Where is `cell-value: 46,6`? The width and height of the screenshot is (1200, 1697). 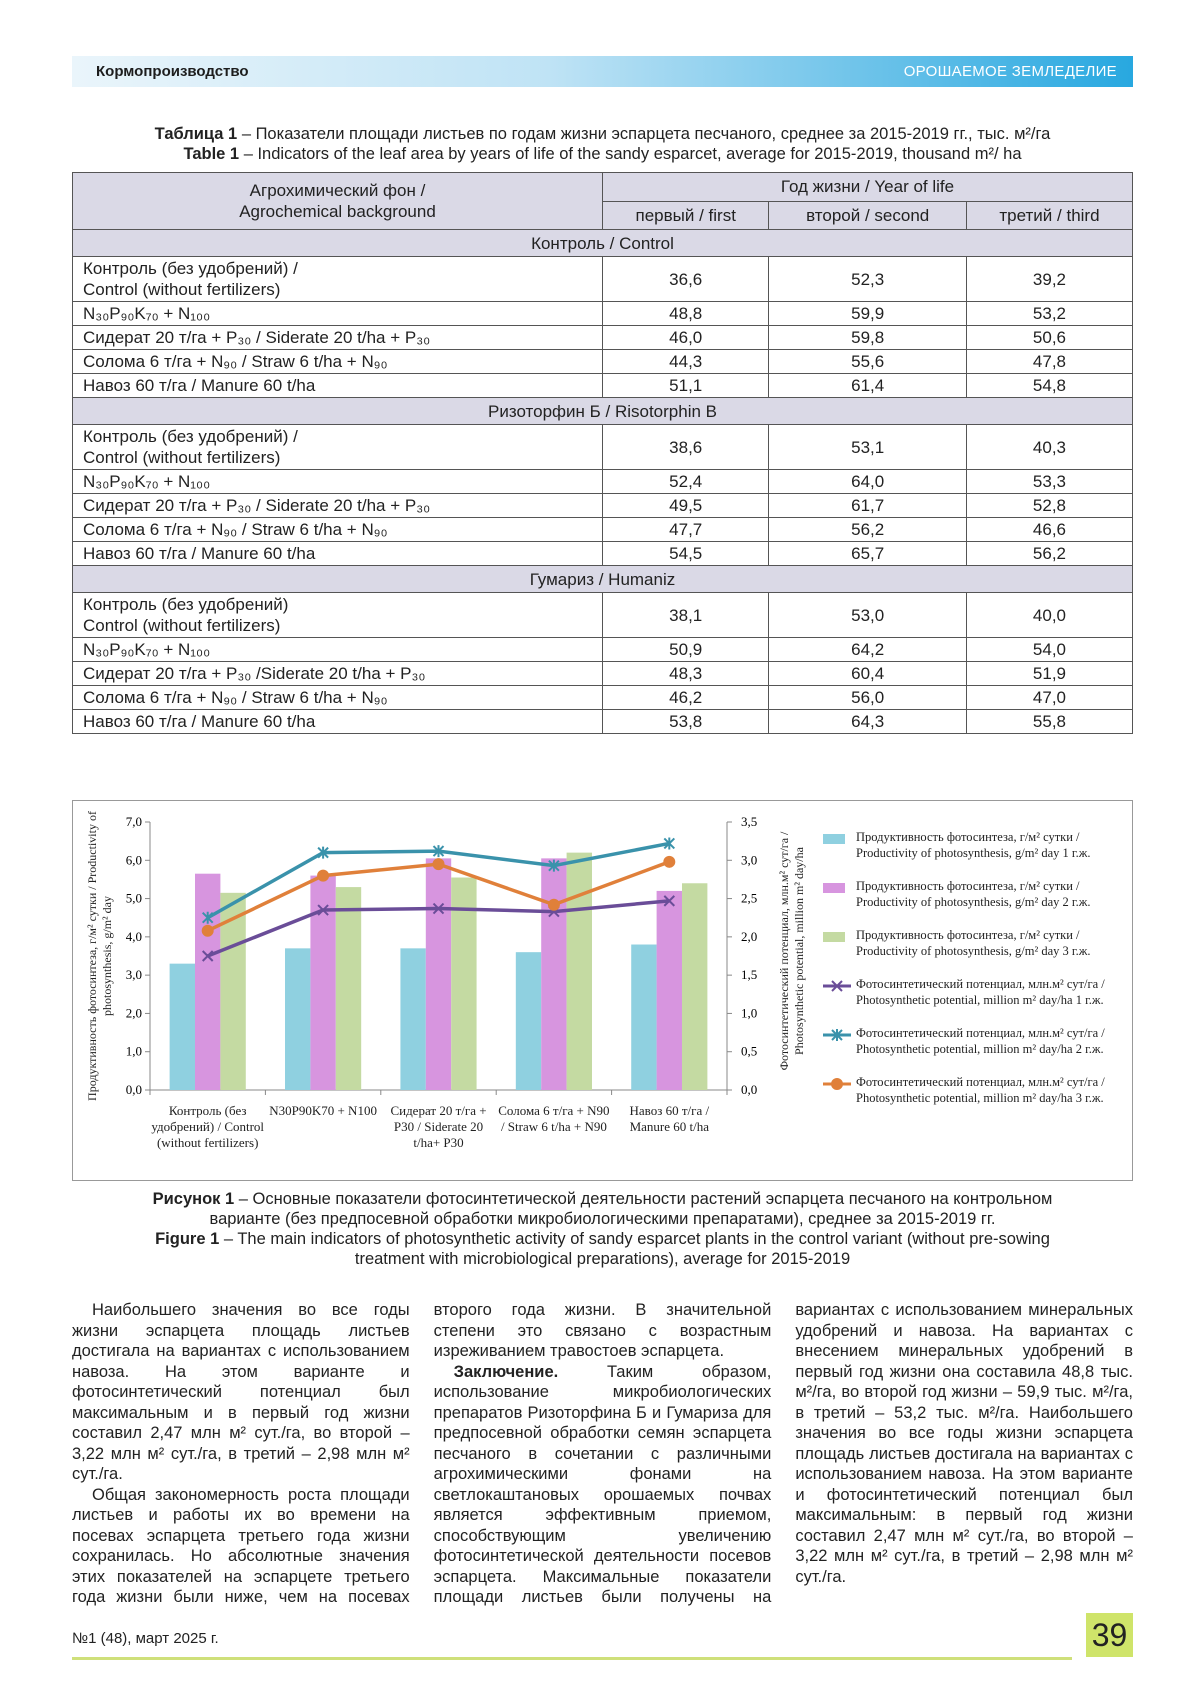
cell-value: 46,6 is located at coordinates (1049, 530).